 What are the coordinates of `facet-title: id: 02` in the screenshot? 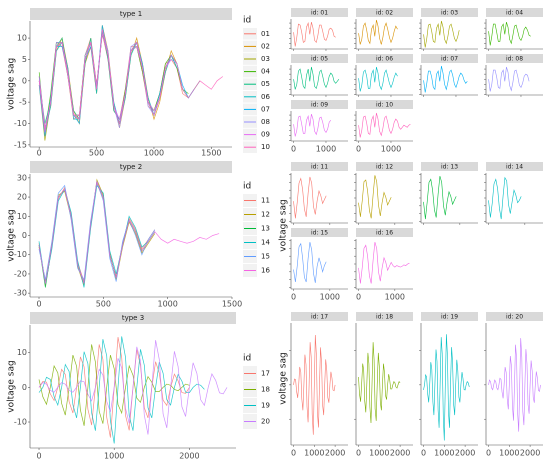 It's located at (384, 12).